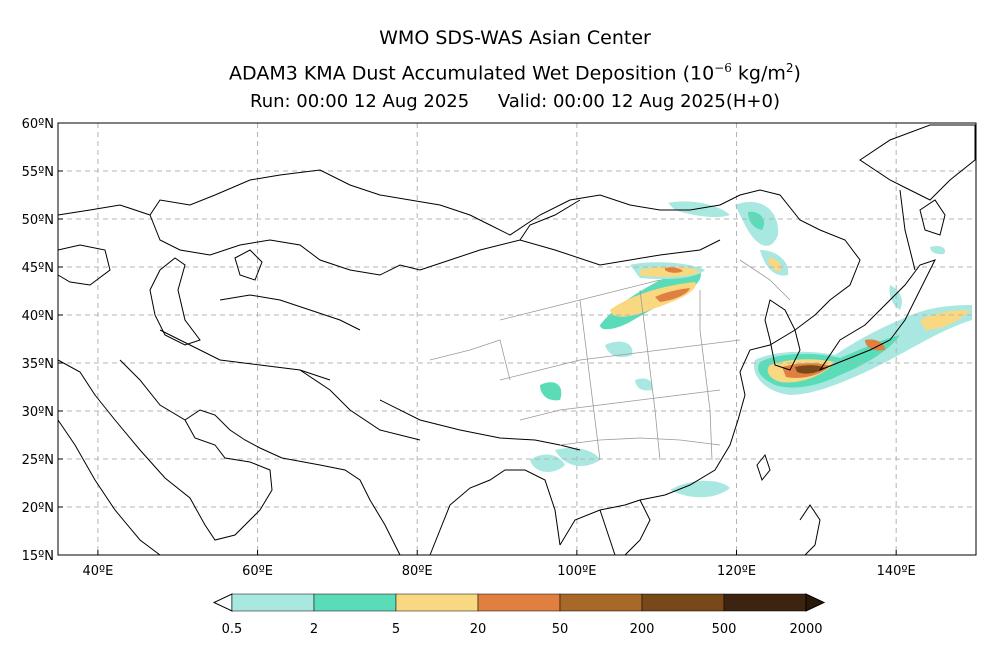  I want to click on colorbar-label: 5, so click(396, 629).